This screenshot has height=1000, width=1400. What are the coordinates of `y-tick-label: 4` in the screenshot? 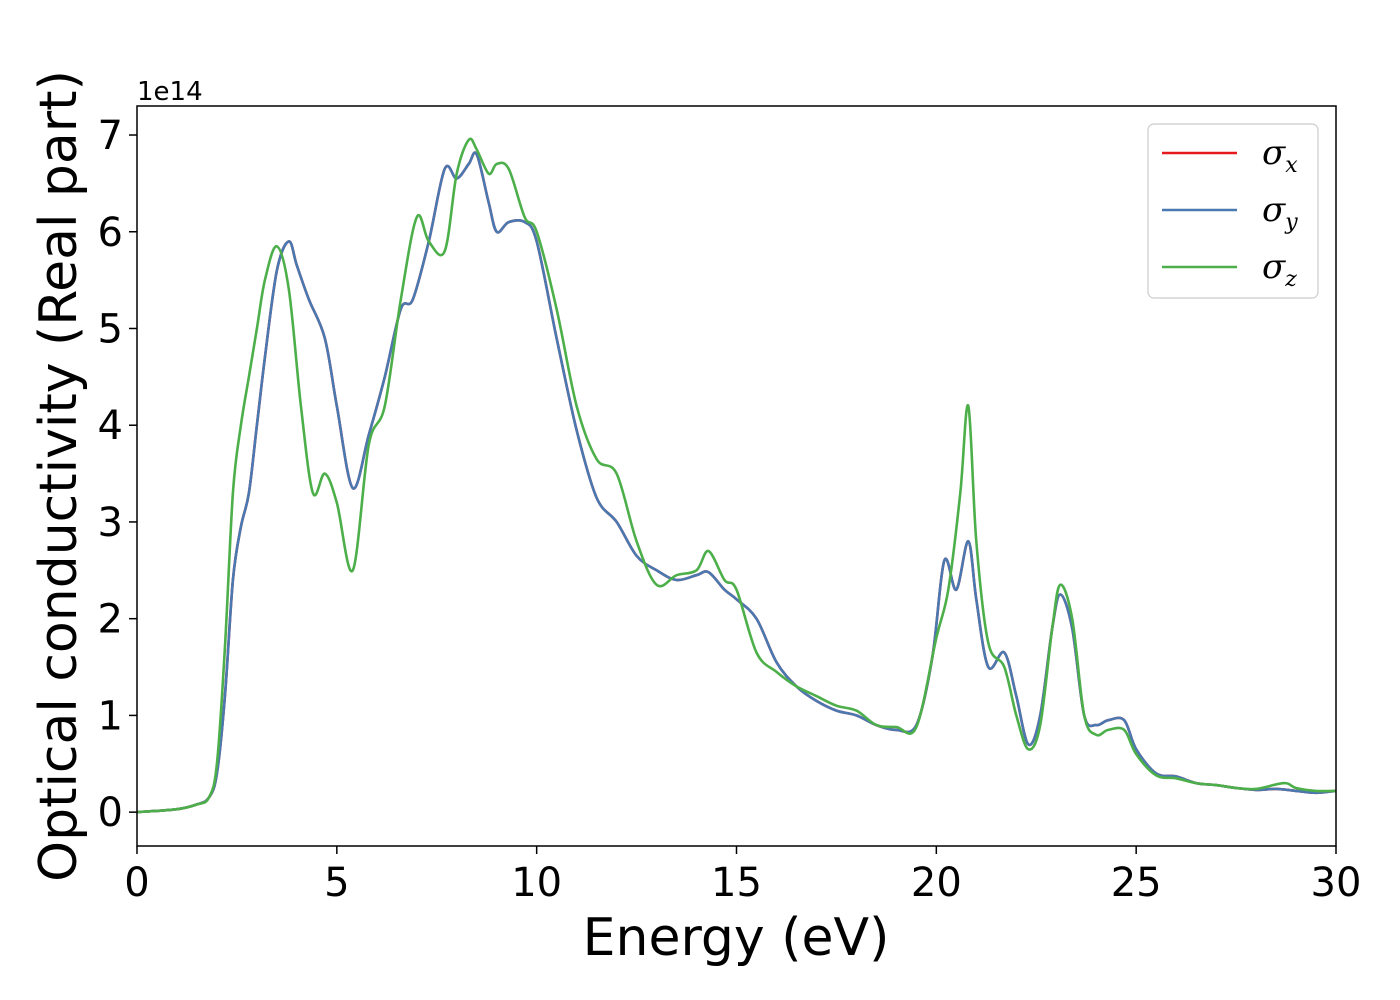 It's located at (110, 426).